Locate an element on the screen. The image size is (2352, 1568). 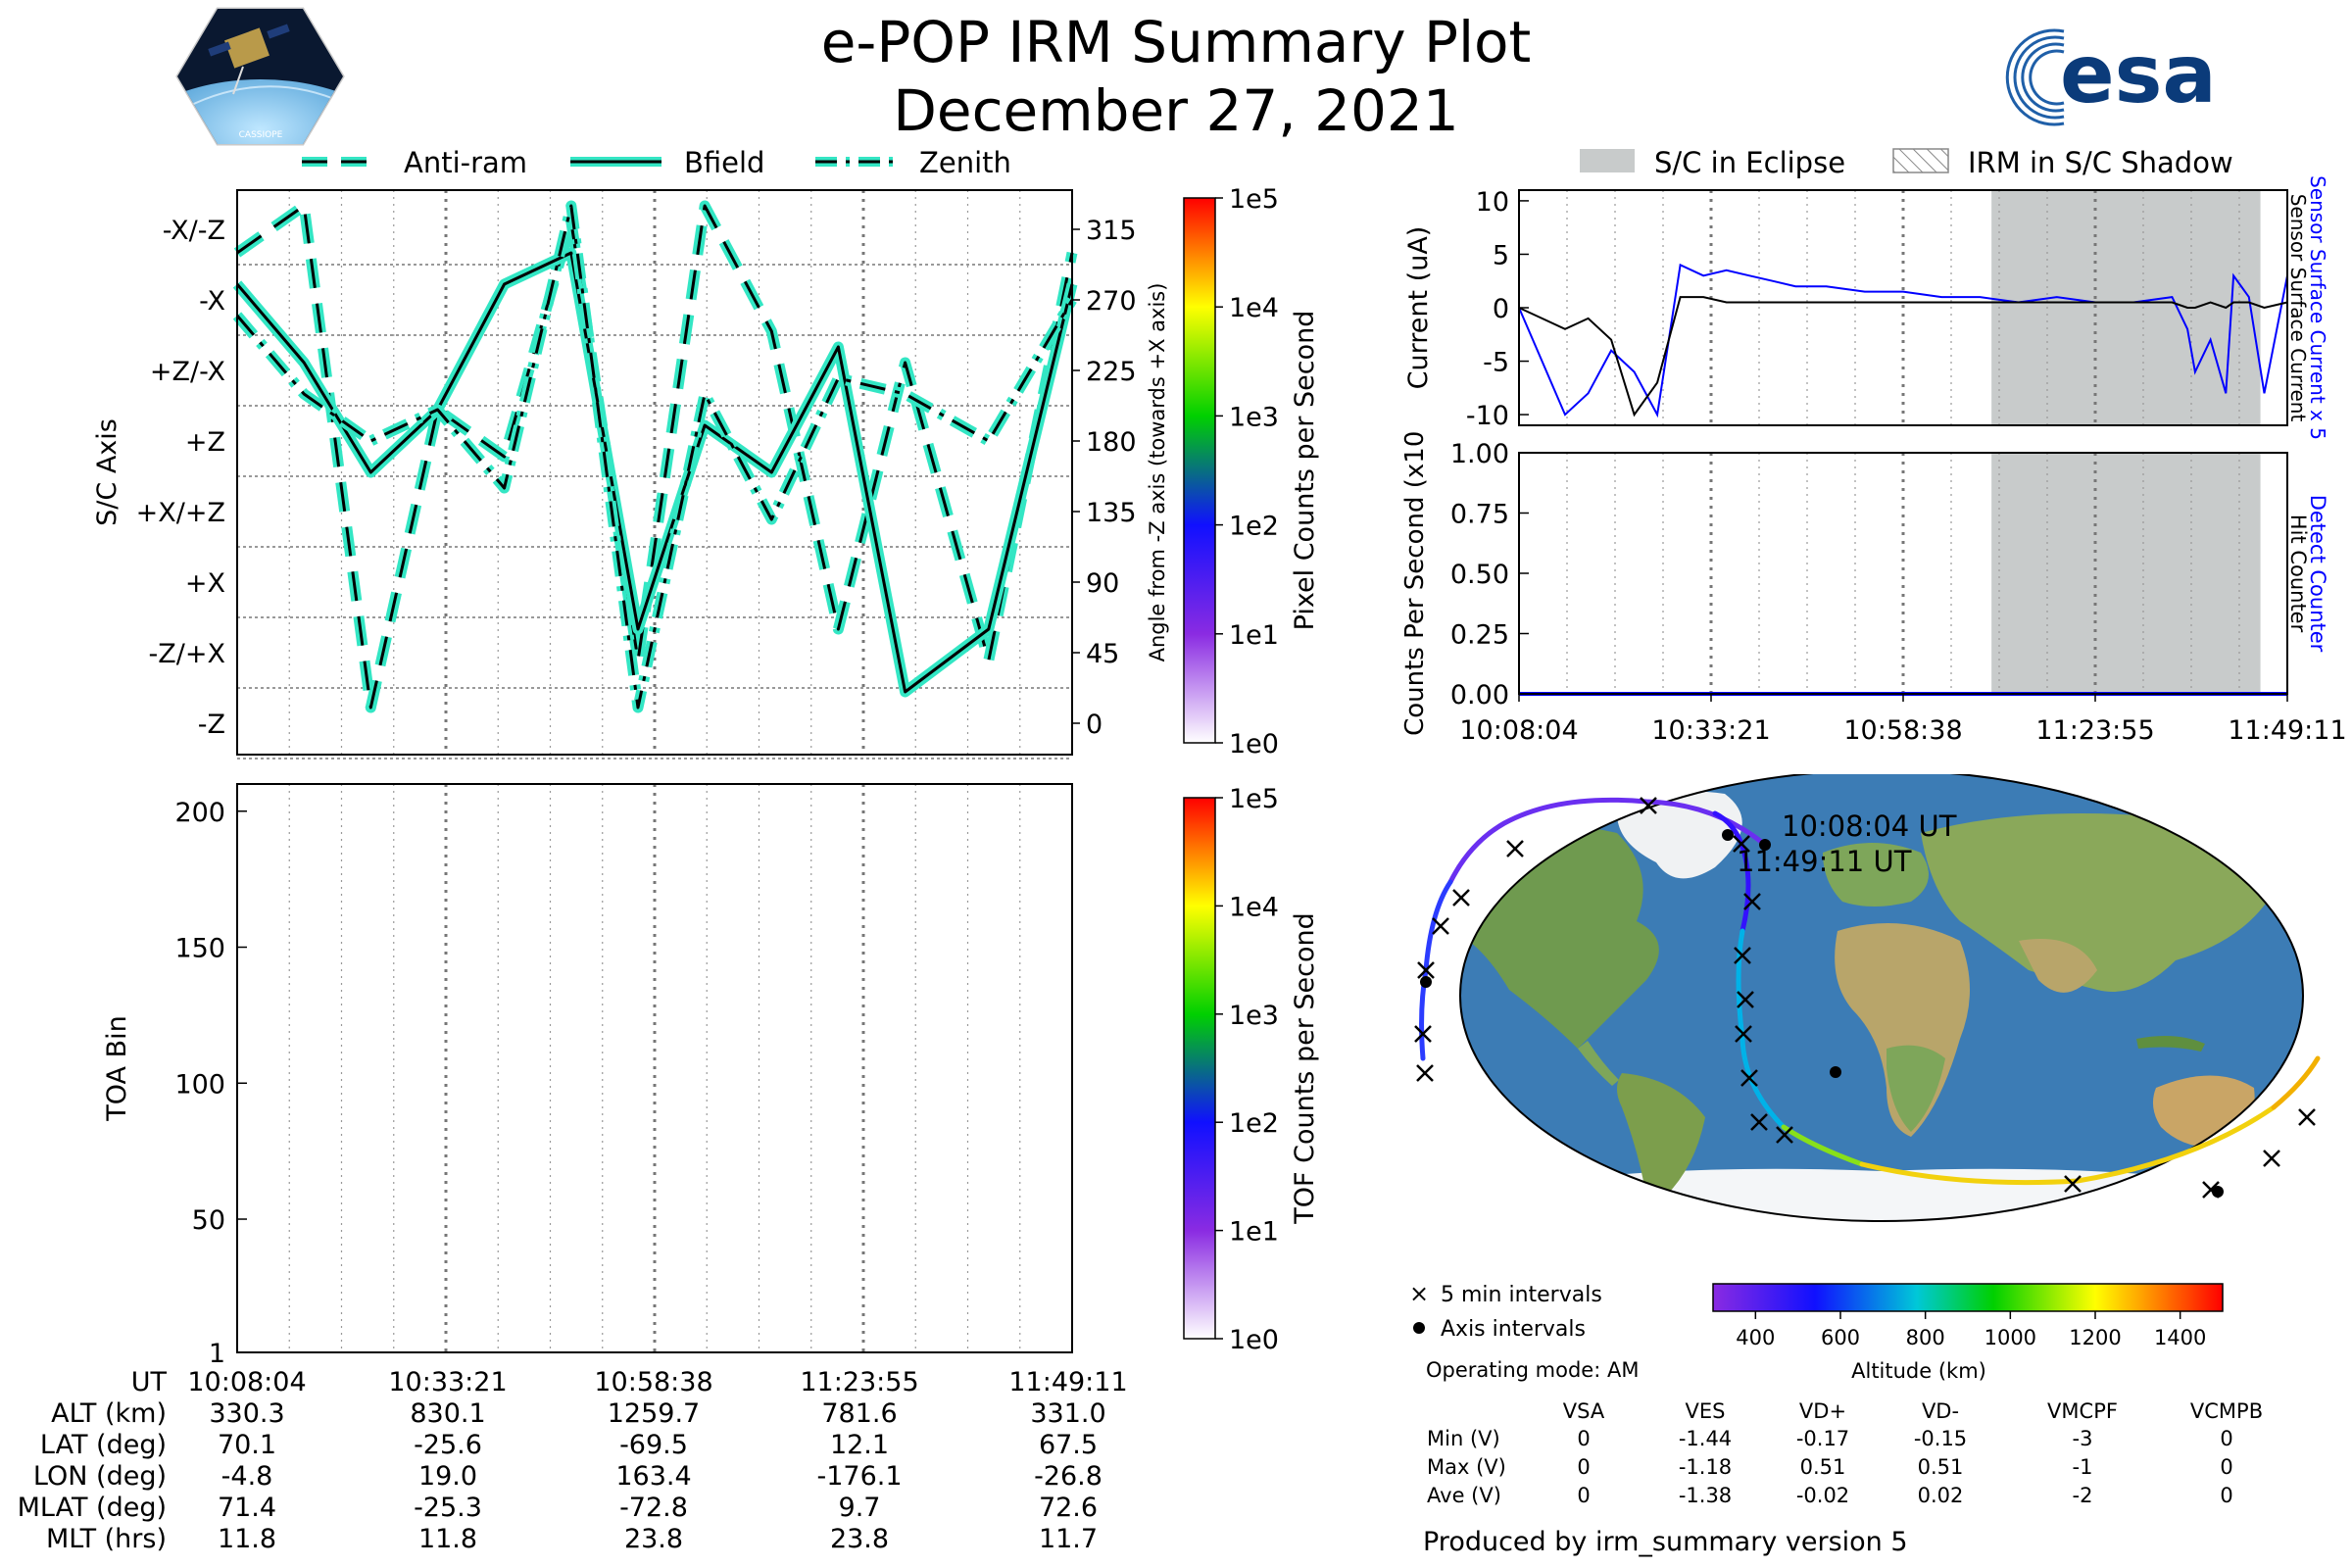
legend-shadow-label: IRM in S/C Shadow is located at coordinates (2100, 162).